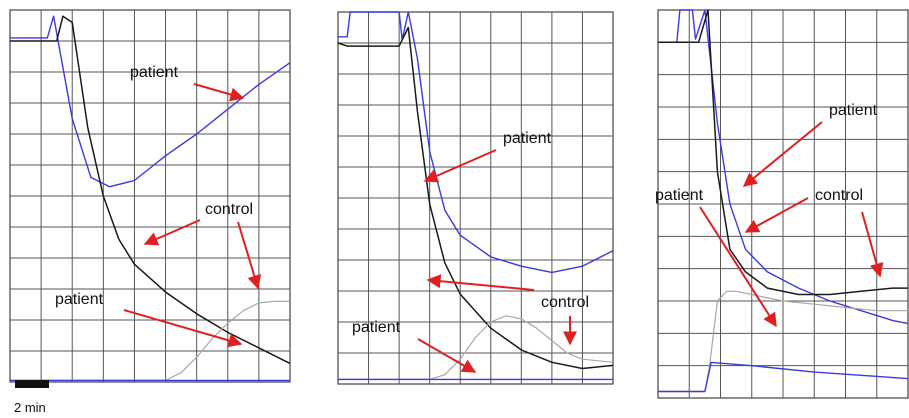  Describe the element at coordinates (32, 384) in the screenshot. I see `scale-bar` at that location.